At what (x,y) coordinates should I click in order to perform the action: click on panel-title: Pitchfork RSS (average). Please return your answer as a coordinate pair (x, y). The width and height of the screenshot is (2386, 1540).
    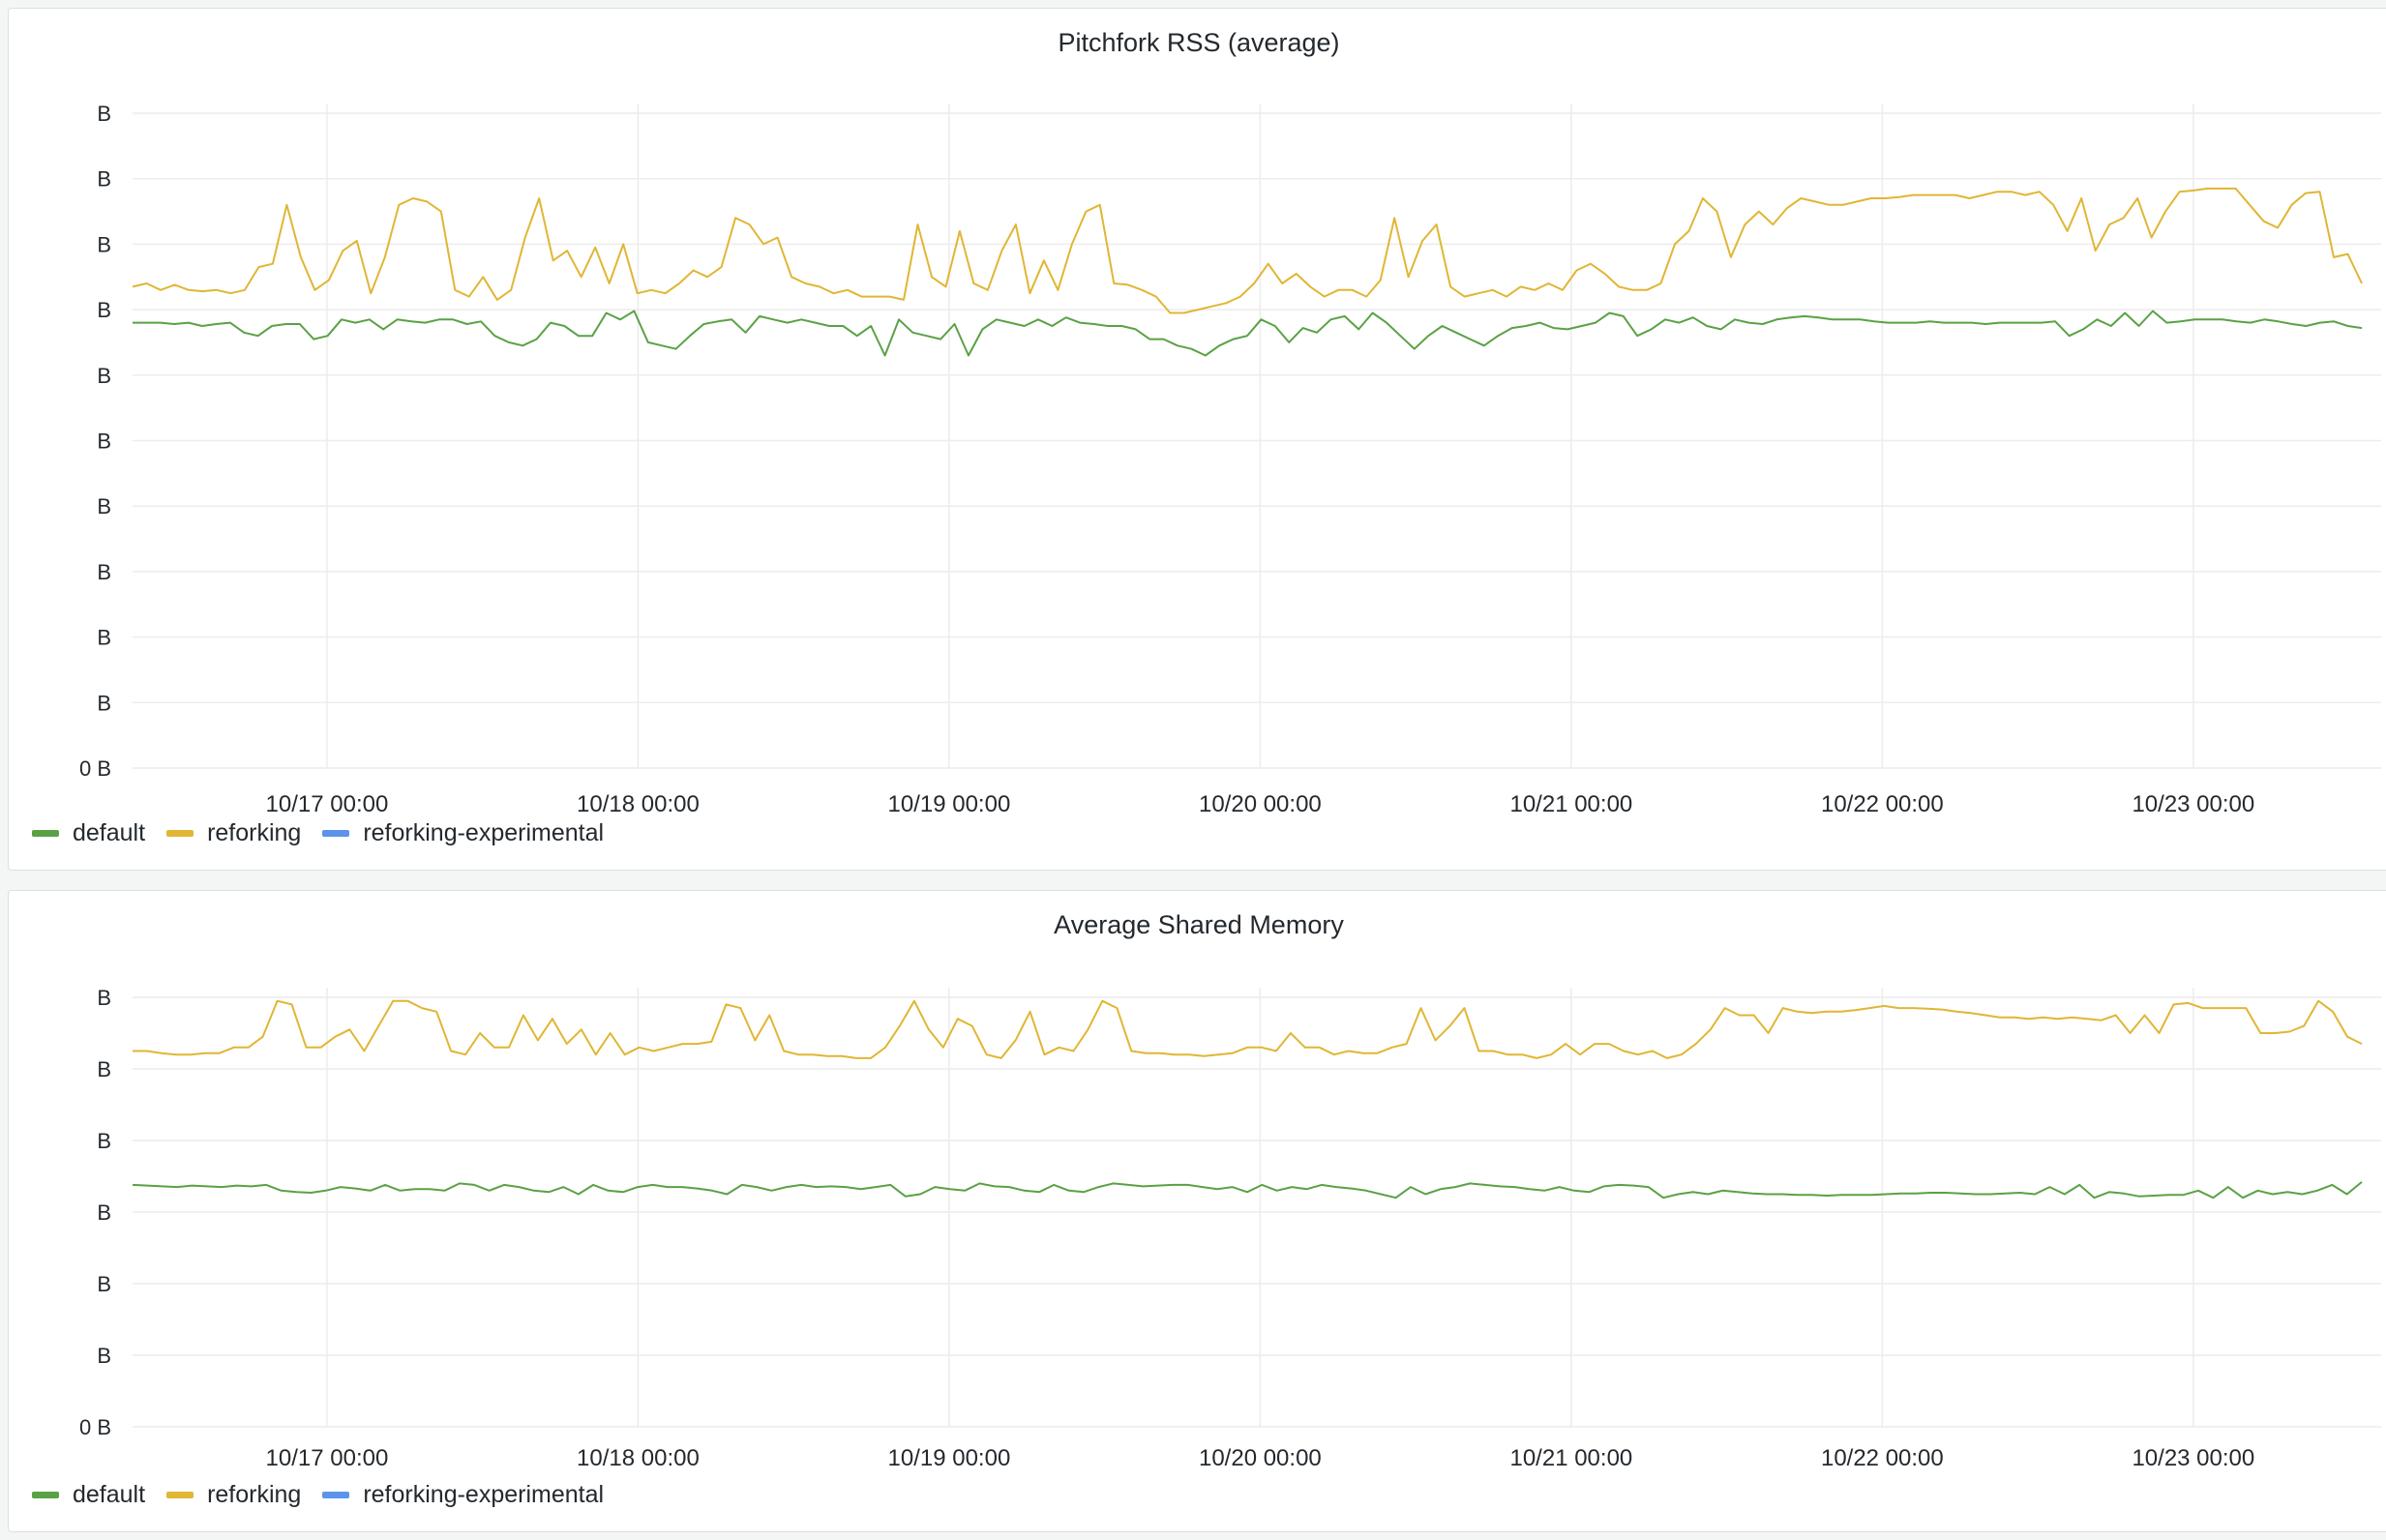
    Looking at the image, I should click on (1199, 42).